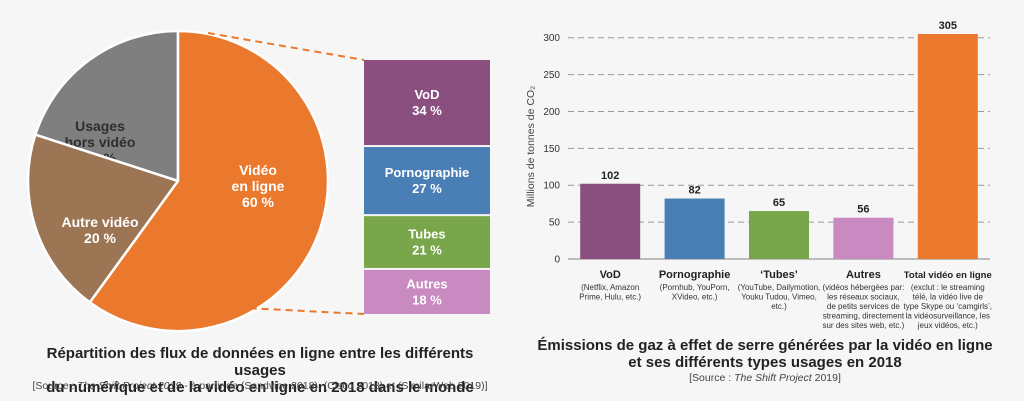 Image resolution: width=1024 pixels, height=401 pixels. Describe the element at coordinates (863, 275) in the screenshot. I see `x-category-label: Autres` at that location.